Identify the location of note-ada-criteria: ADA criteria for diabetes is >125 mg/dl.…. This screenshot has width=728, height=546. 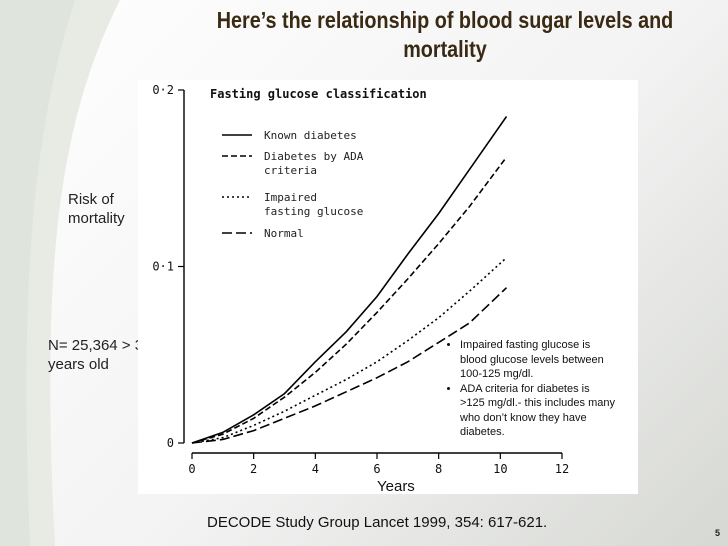
(538, 411).